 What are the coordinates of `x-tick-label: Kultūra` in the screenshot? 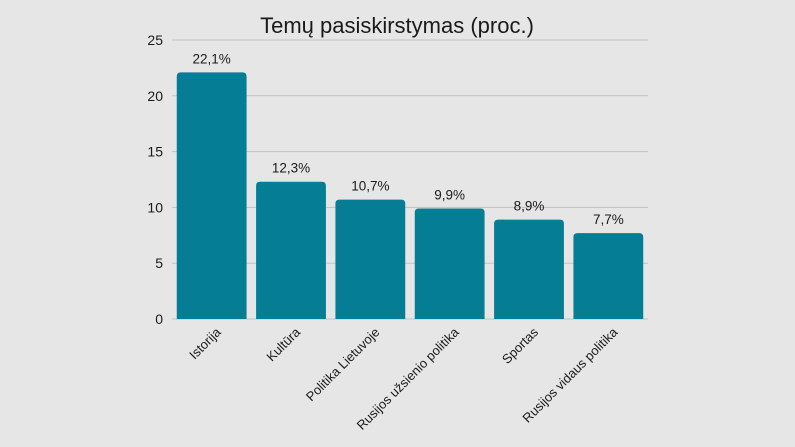 It's located at (283, 344).